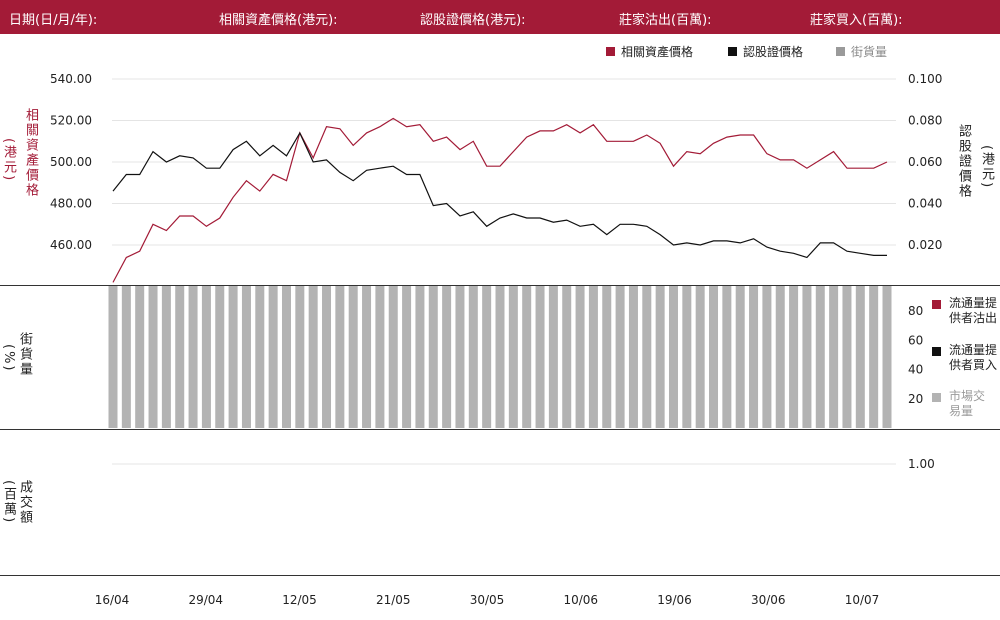  What do you see at coordinates (8, 160) in the screenshot?
I see `left-axis-unit: (港元)` at bounding box center [8, 160].